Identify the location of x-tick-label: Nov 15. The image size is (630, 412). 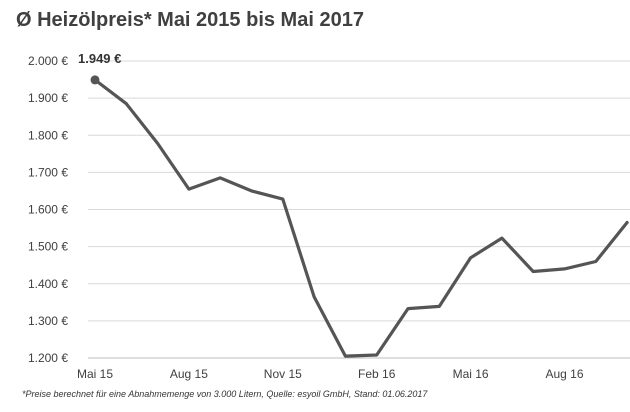
(283, 374).